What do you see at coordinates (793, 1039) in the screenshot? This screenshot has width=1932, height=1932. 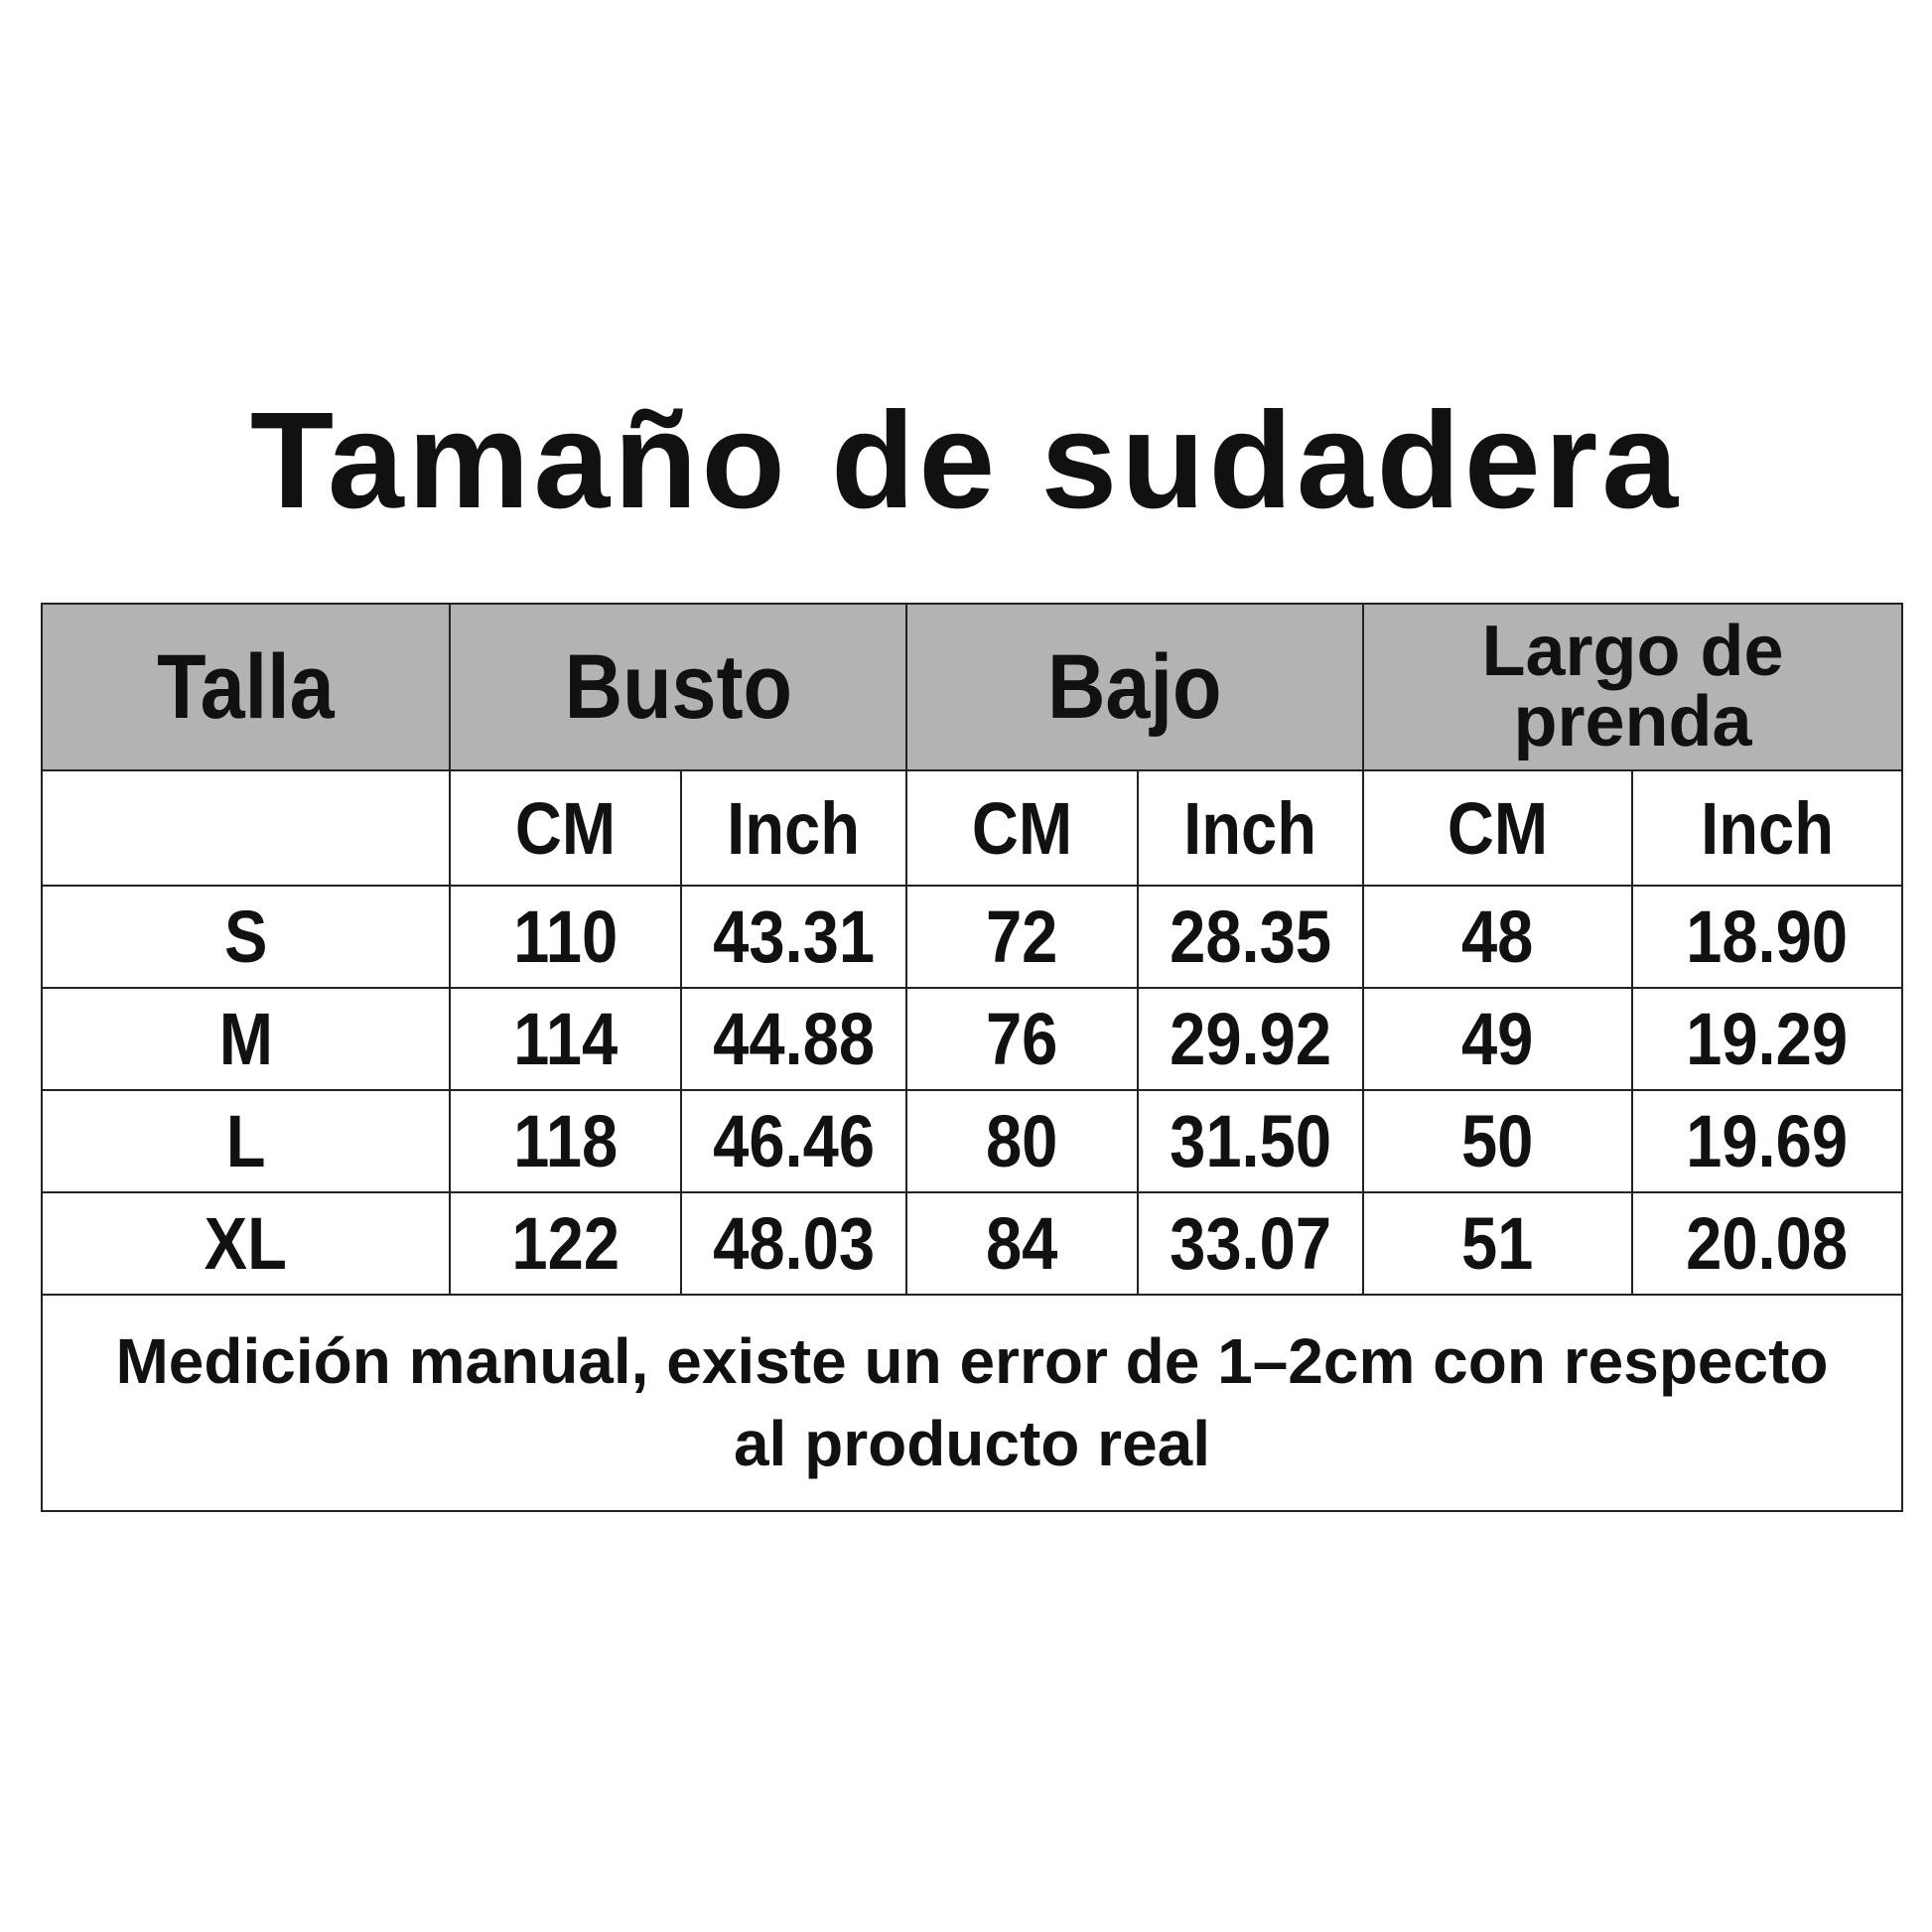 I see `measurement-cell: 44.88` at bounding box center [793, 1039].